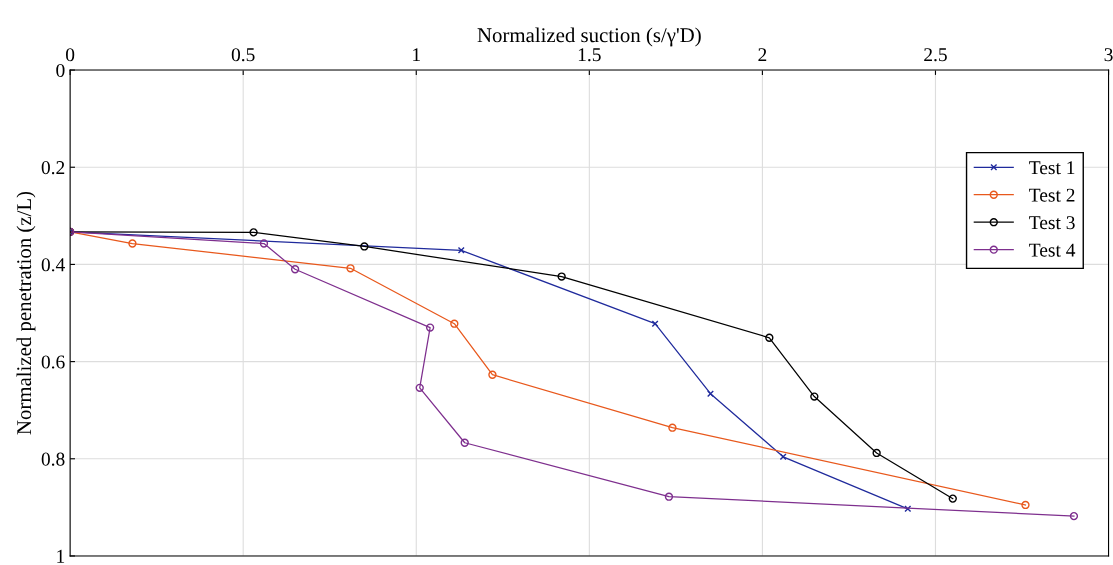 The image size is (1113, 565). Describe the element at coordinates (589, 37) in the screenshot. I see `x-axis-title: Normalized suction (s/γ'D)` at that location.